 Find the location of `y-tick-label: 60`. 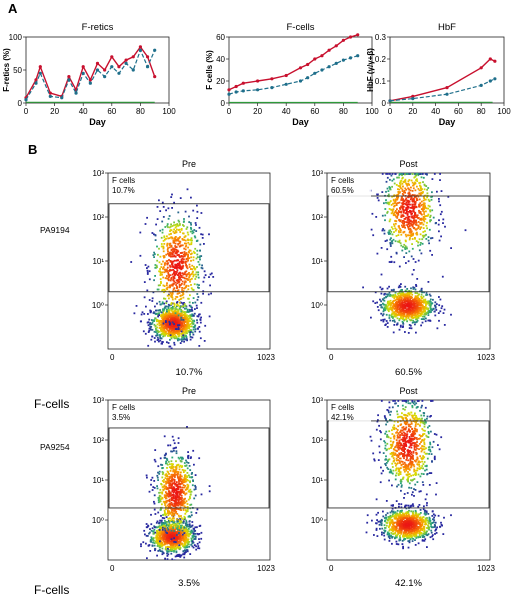

y-tick-label: 60 is located at coordinates (220, 37).